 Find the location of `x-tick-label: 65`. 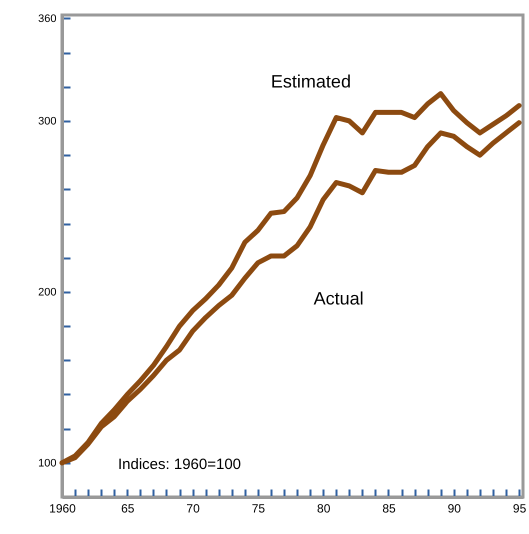

x-tick-label: 65 is located at coordinates (128, 509).